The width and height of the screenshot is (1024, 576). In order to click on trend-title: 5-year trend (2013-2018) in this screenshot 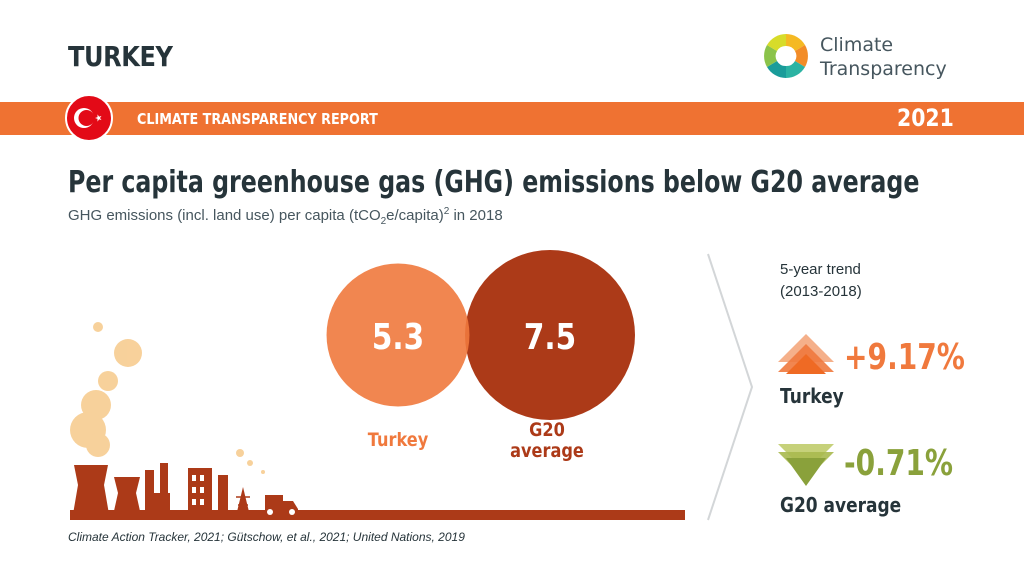, I will do `click(821, 281)`.